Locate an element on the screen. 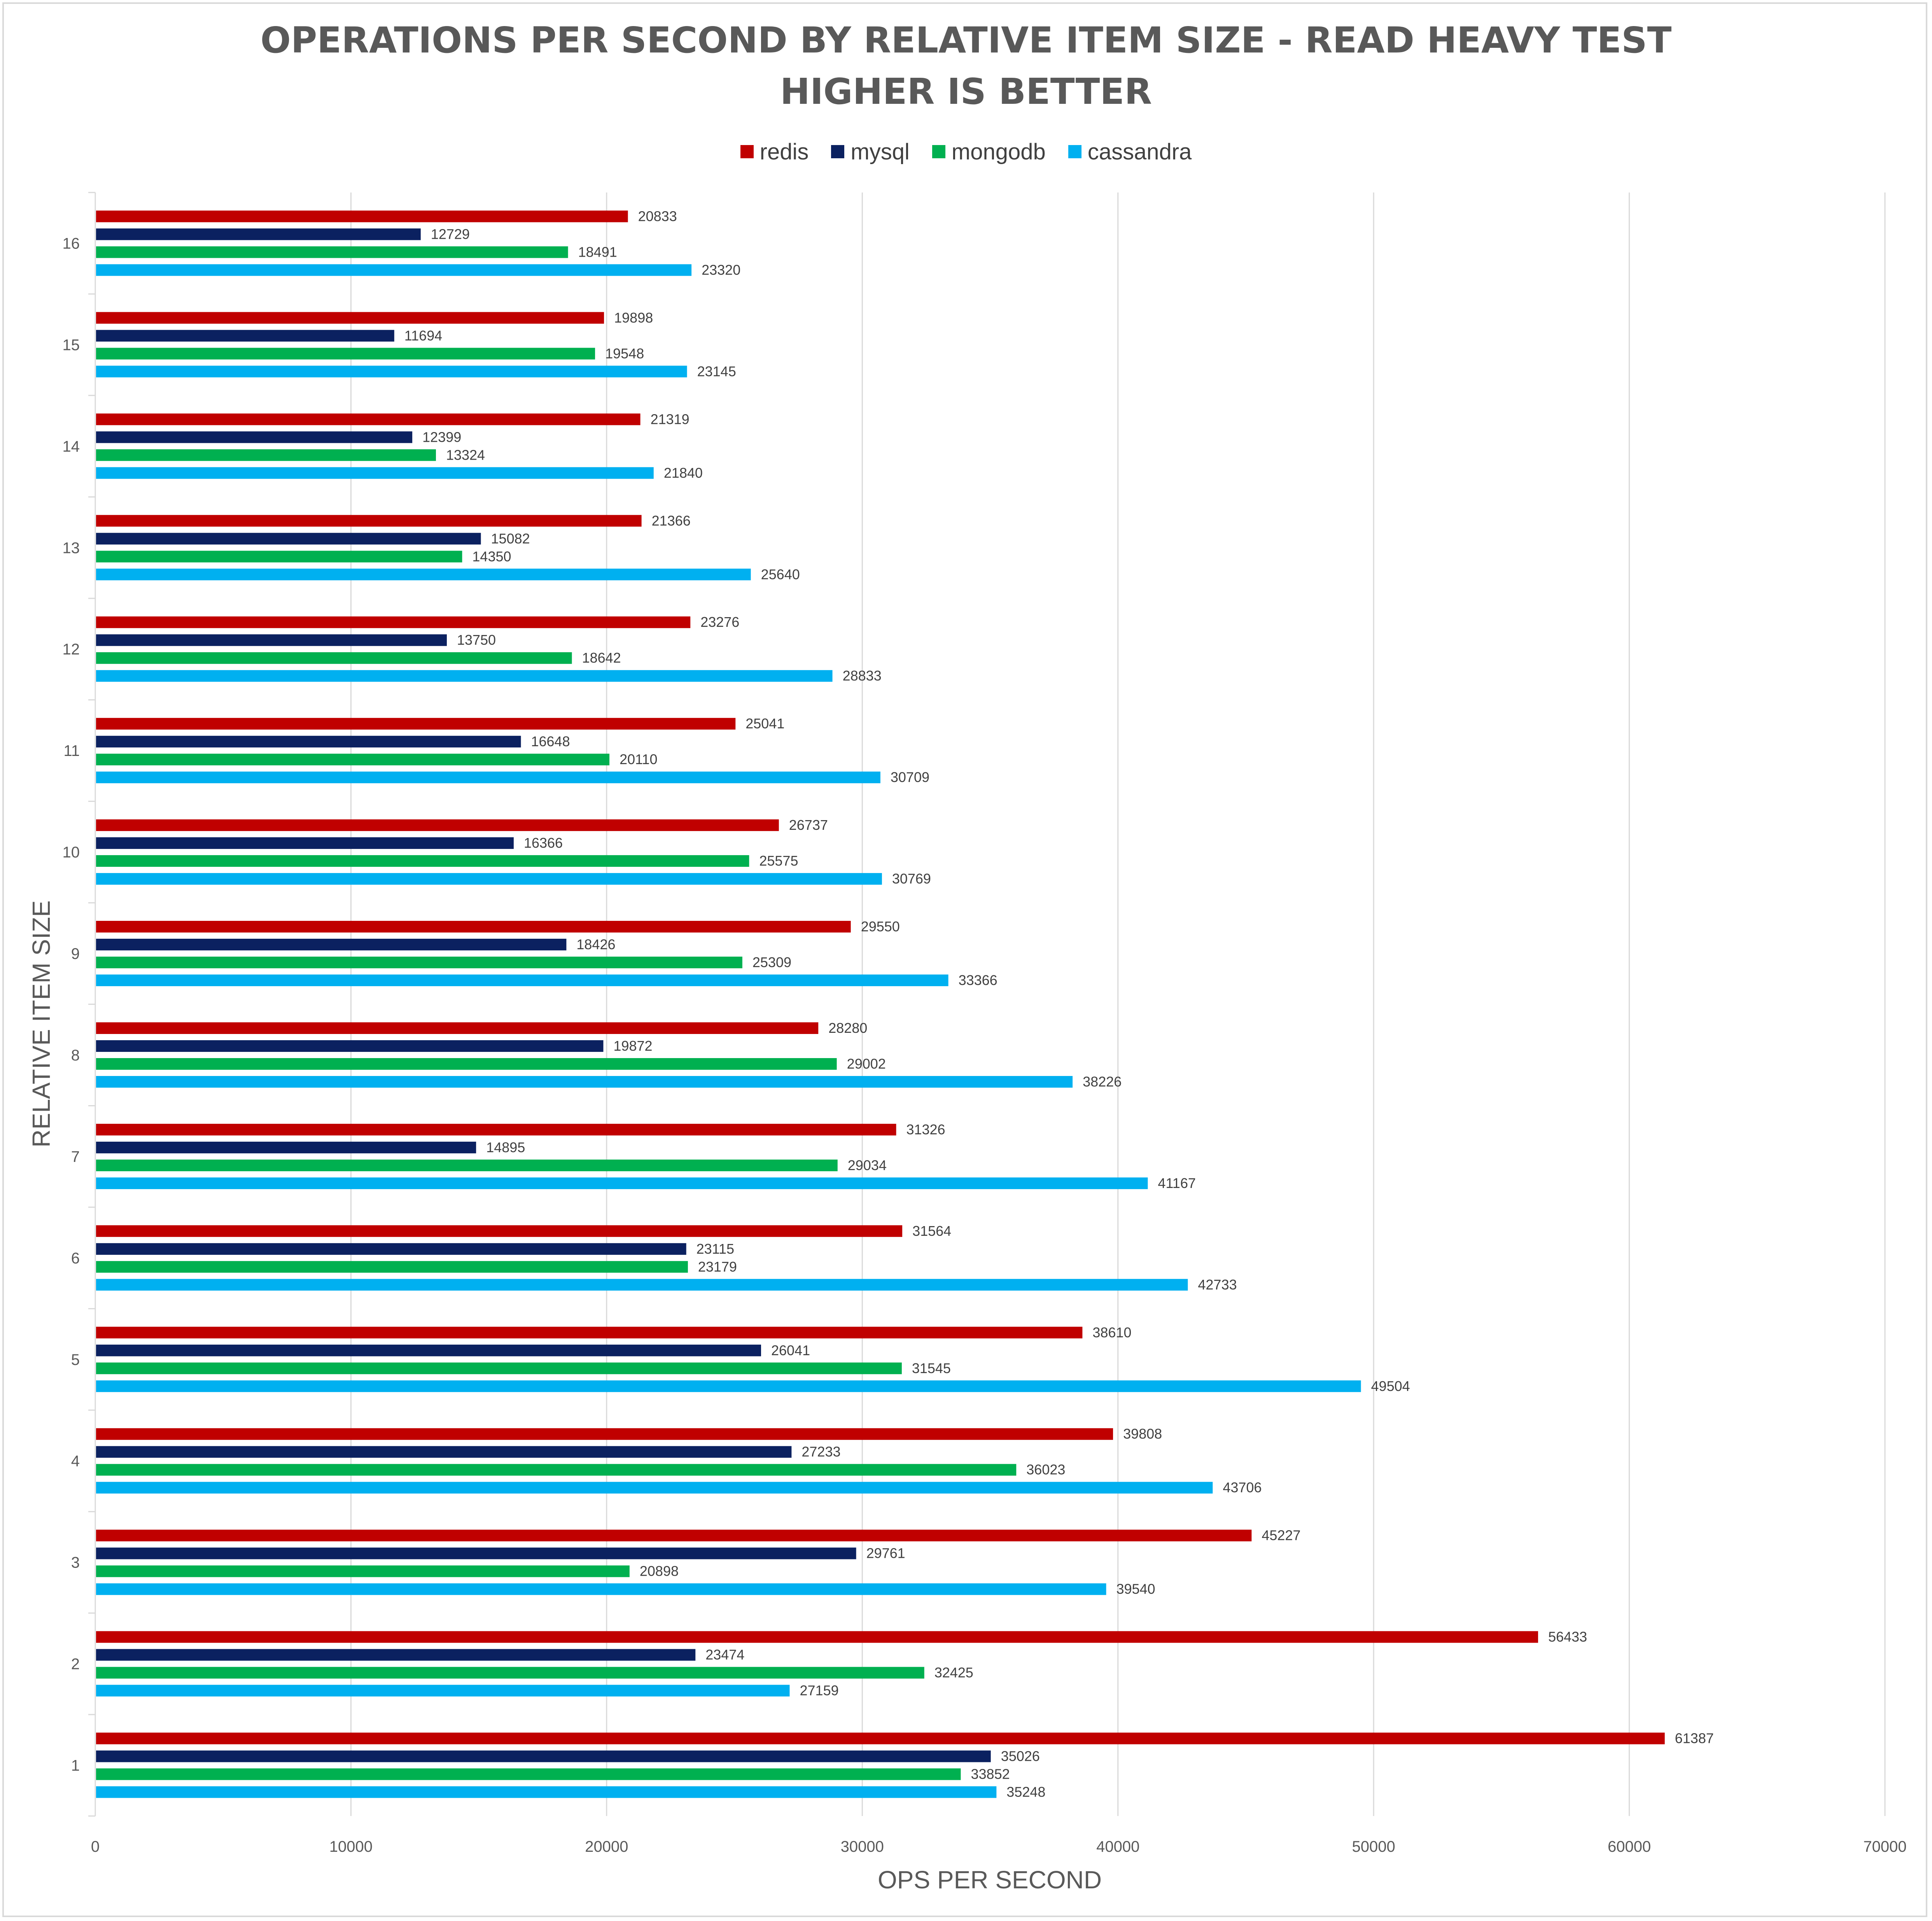 Image resolution: width=1932 pixels, height=1921 pixels. y-tick-label: 11 is located at coordinates (71, 750).